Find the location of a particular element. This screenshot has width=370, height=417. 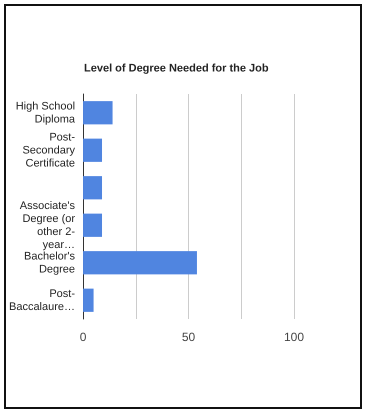

x-tick-label: 100 is located at coordinates (294, 337).